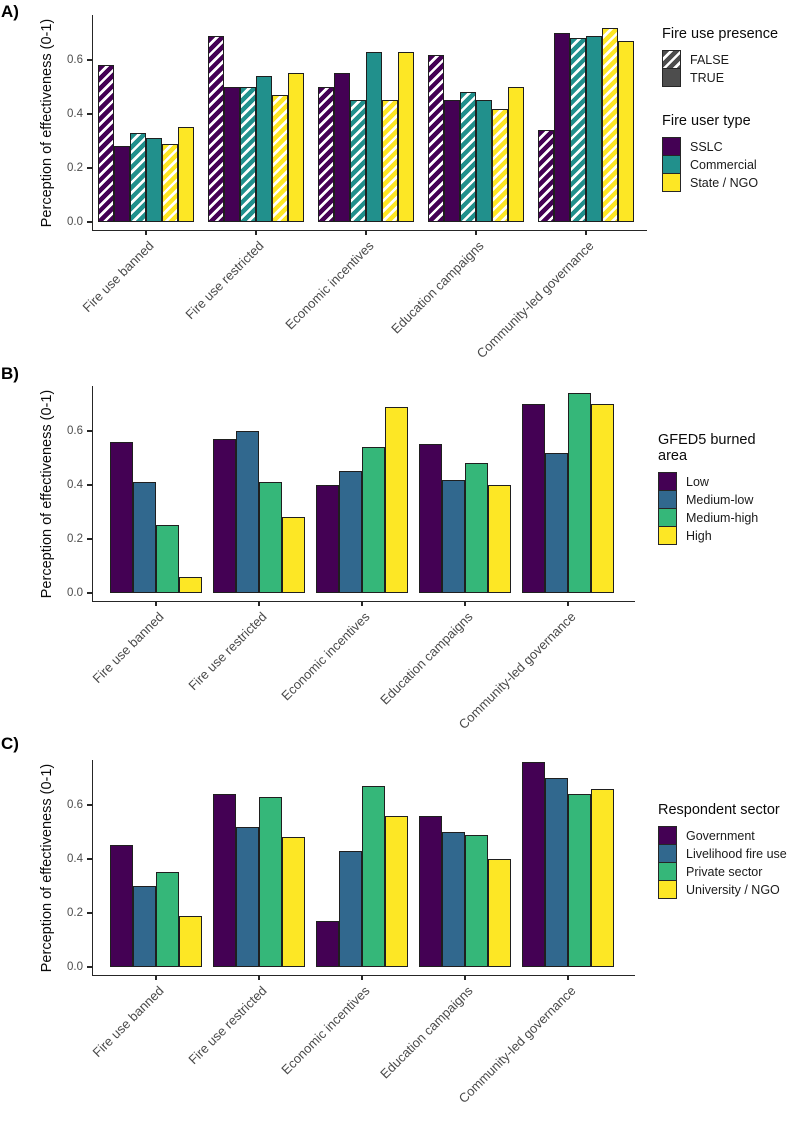 This screenshot has width=787, height=1122. I want to click on legend-item: Low, so click(722, 481).